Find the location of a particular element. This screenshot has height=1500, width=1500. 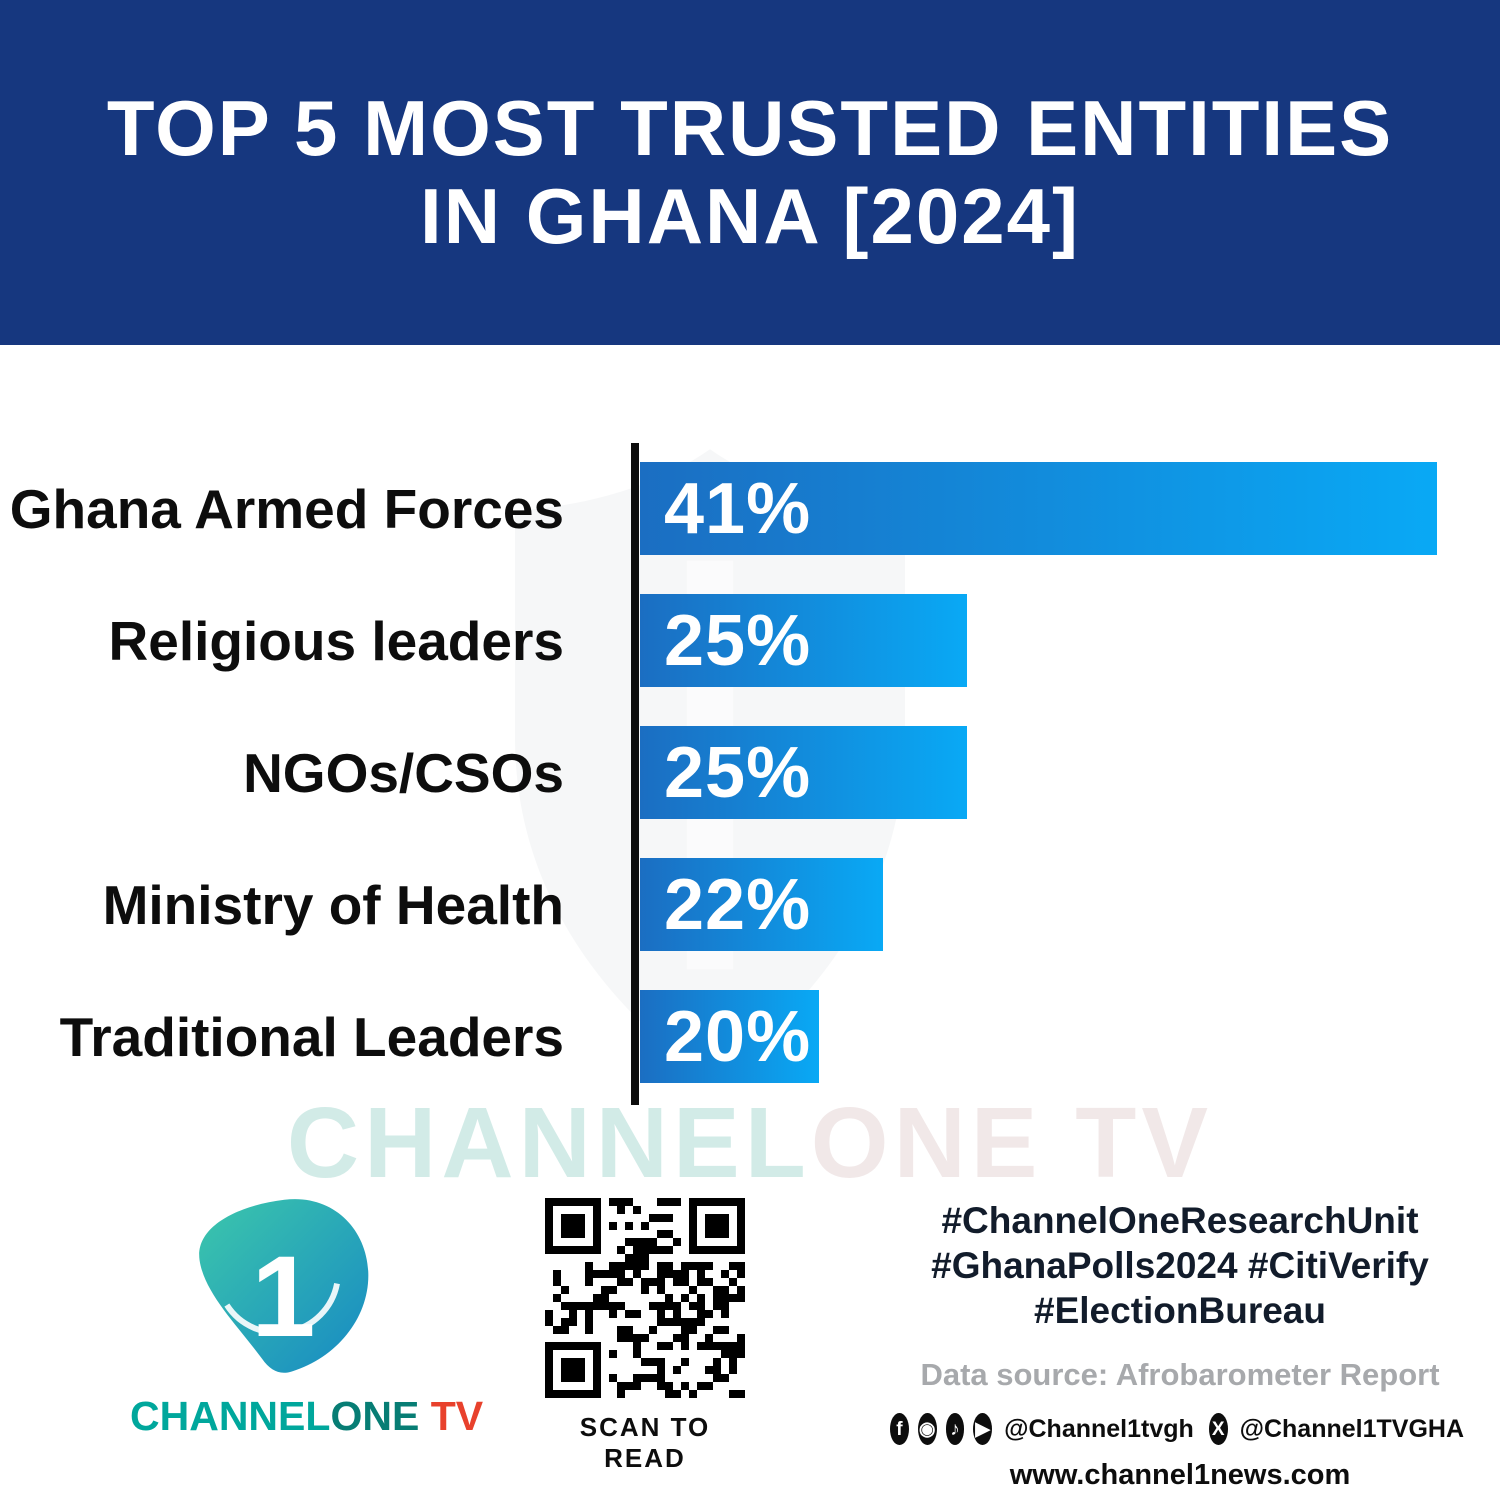

value-label: 20% is located at coordinates (738, 1036).